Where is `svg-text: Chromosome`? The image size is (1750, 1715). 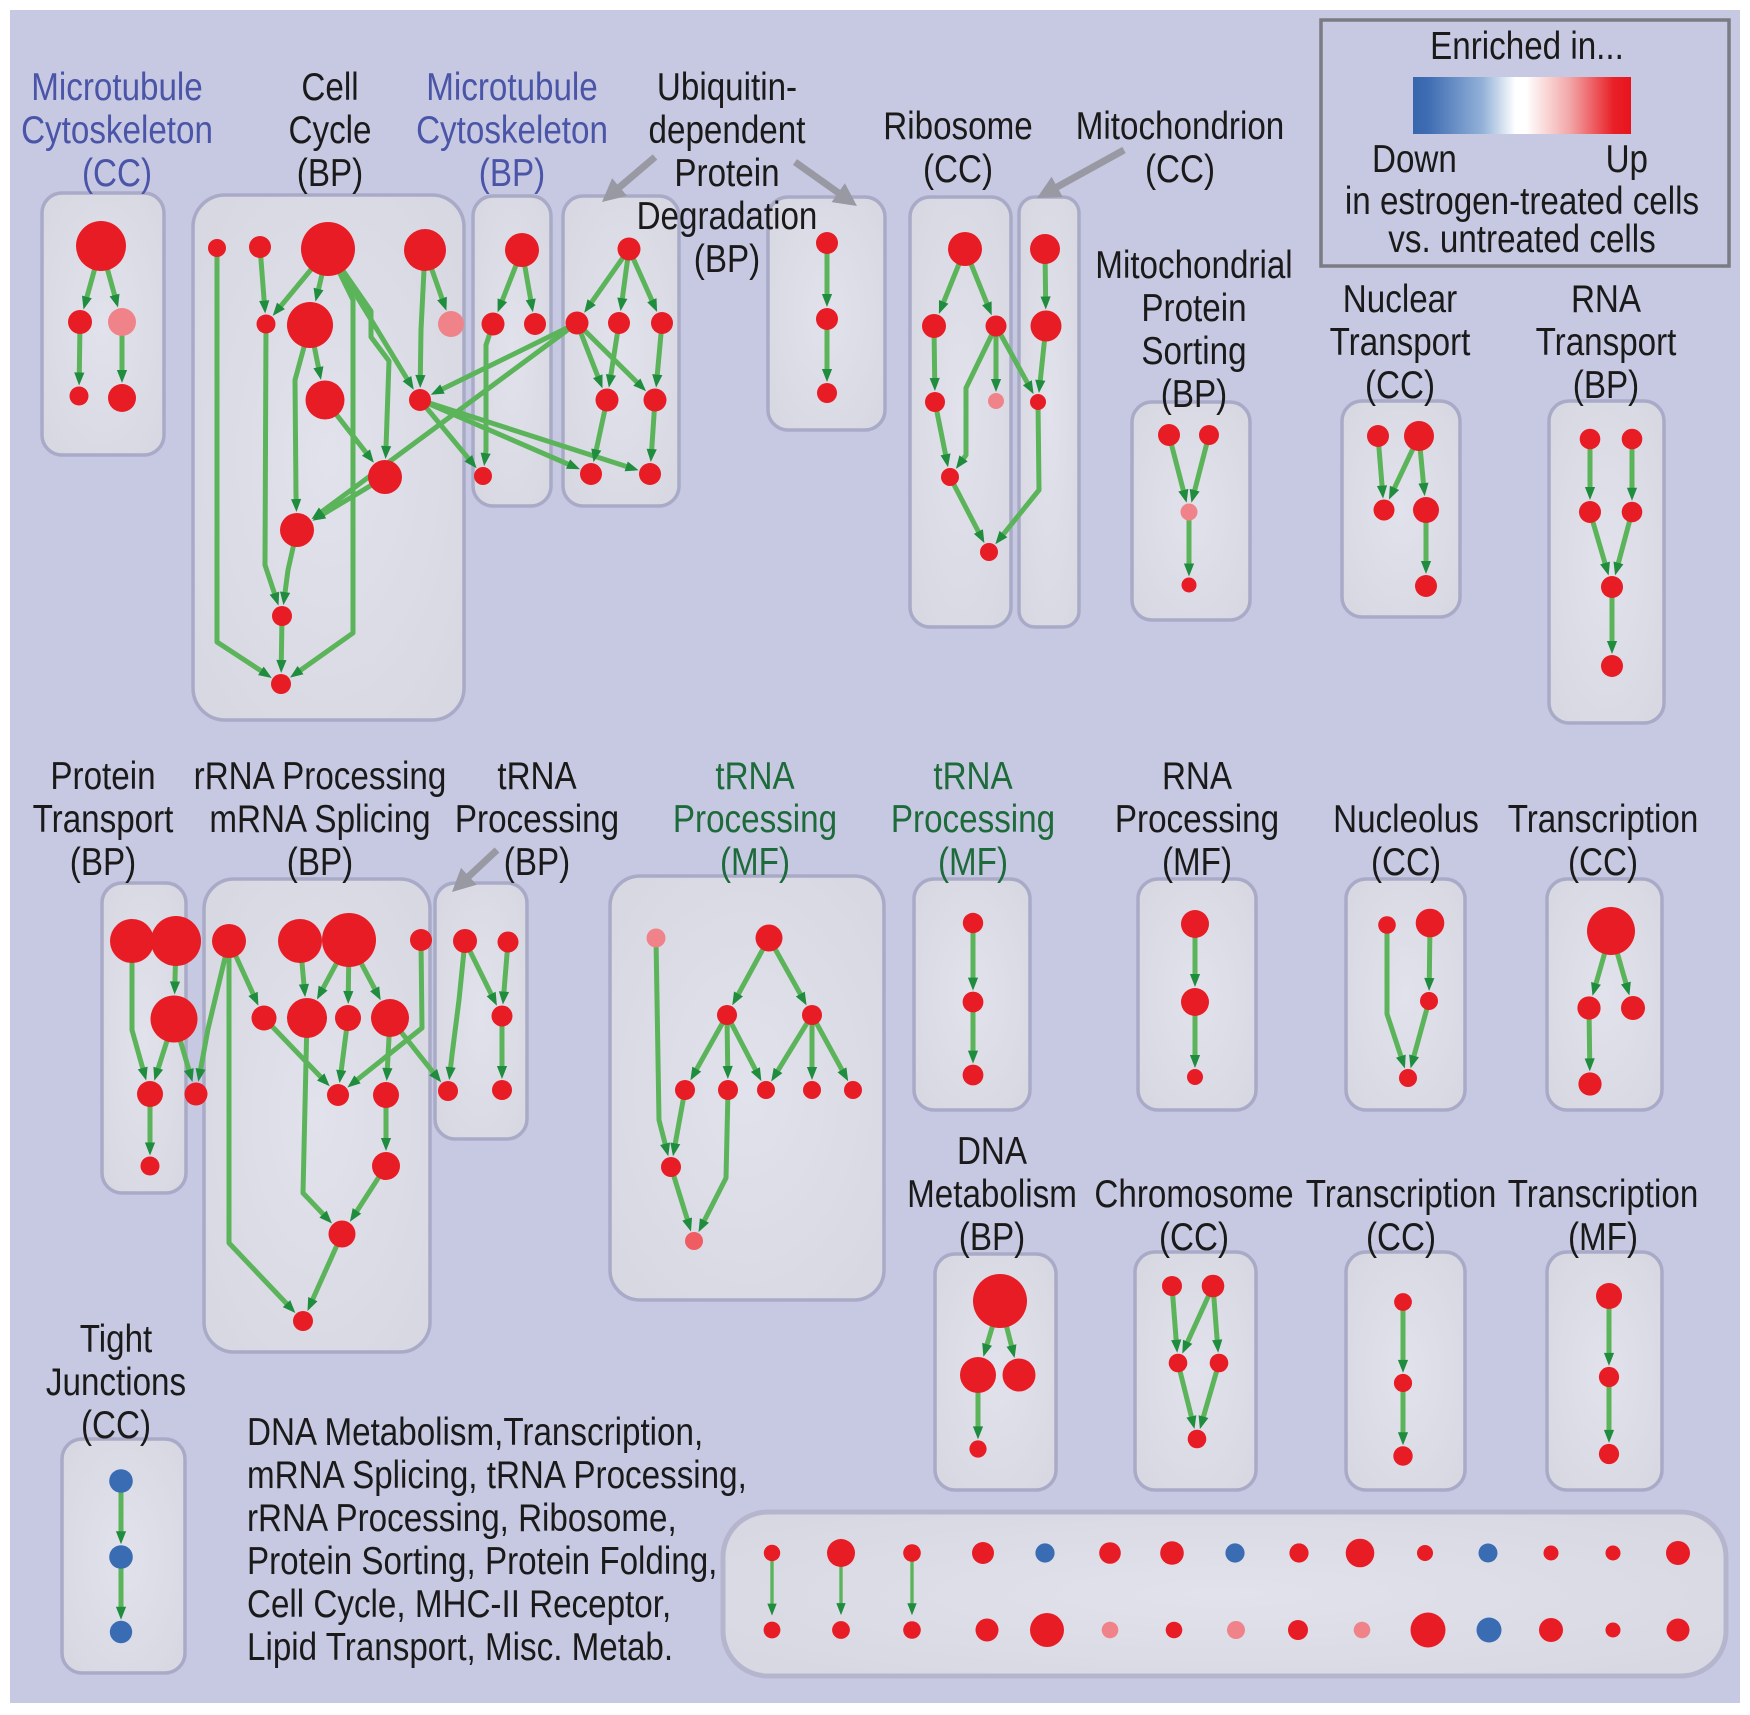
svg-text: Chromosome is located at coordinates (1193, 1194).